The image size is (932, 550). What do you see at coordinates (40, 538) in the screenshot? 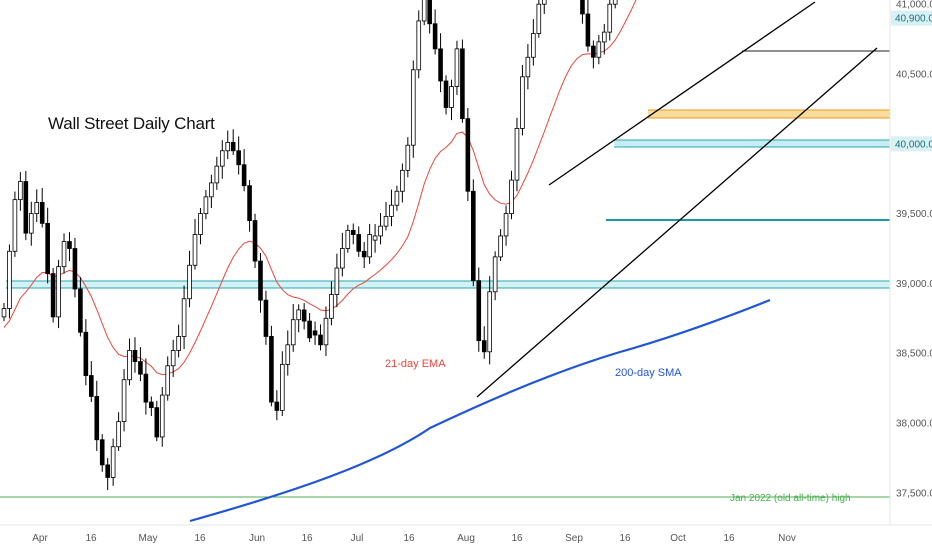
I see `x-tick-label: Apr` at bounding box center [40, 538].